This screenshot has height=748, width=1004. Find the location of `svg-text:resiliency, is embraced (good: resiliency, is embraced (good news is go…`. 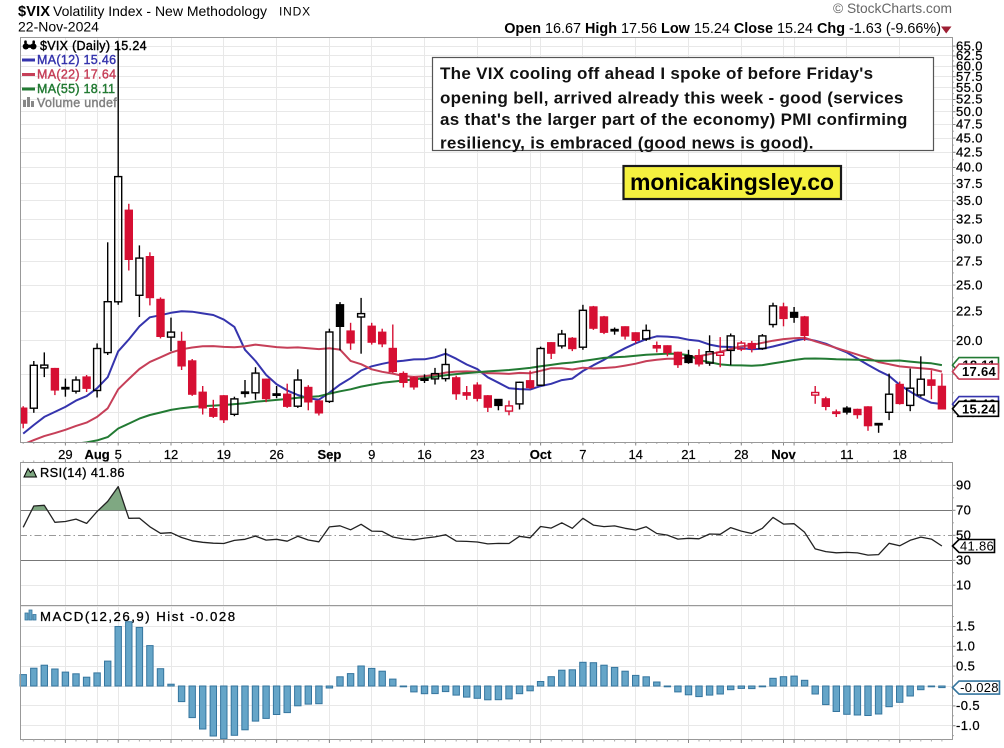

svg-text:resiliency, is embraced (good: resiliency, is embraced (good news is go… is located at coordinates (627, 143).